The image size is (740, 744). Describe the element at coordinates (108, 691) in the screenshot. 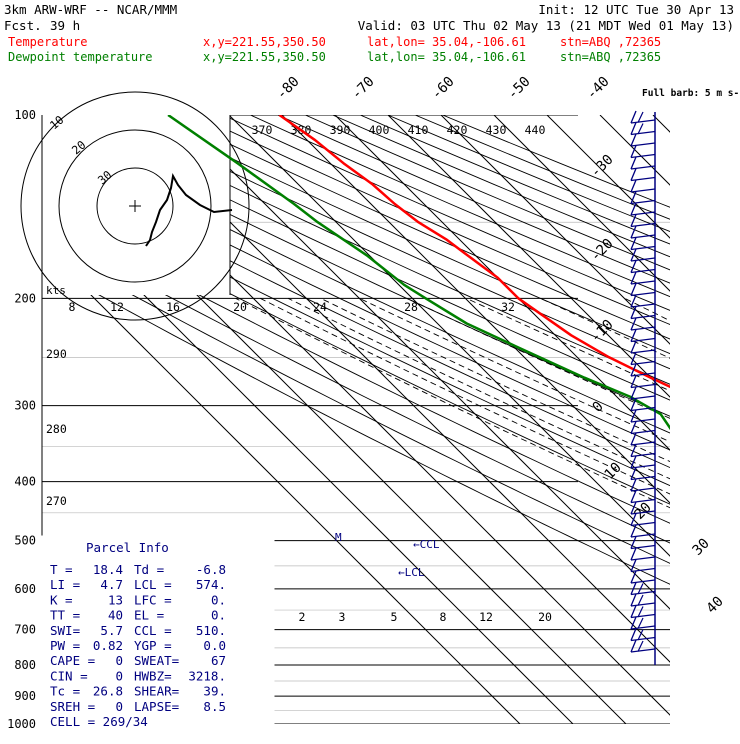

I see `parcel-value-a-8: 26.8` at that location.